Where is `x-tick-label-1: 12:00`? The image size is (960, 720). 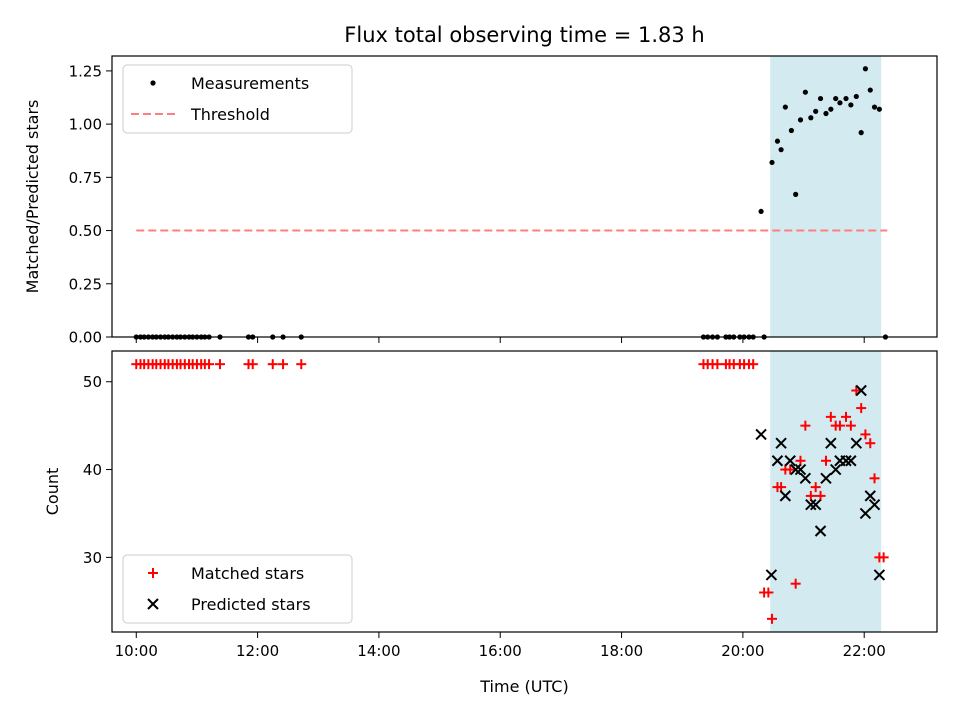 x-tick-label-1: 12:00 is located at coordinates (257, 651).